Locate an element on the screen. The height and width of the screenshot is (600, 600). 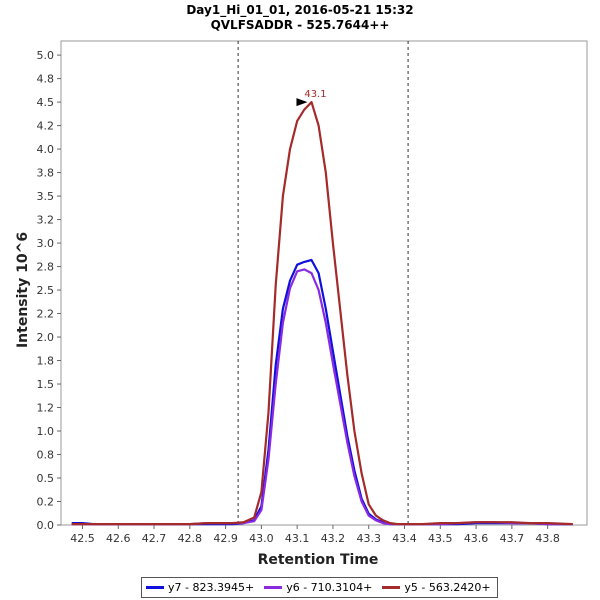
y-tick-label: 1.8 is located at coordinates (46, 361).